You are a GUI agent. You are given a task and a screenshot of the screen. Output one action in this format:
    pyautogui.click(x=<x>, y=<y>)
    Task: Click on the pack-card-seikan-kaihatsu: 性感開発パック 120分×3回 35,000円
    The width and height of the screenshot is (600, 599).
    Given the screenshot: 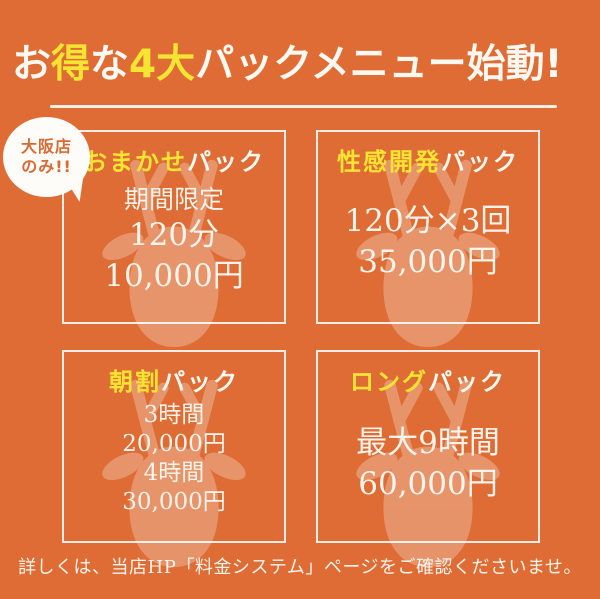 What is the action you would take?
    pyautogui.click(x=428, y=227)
    